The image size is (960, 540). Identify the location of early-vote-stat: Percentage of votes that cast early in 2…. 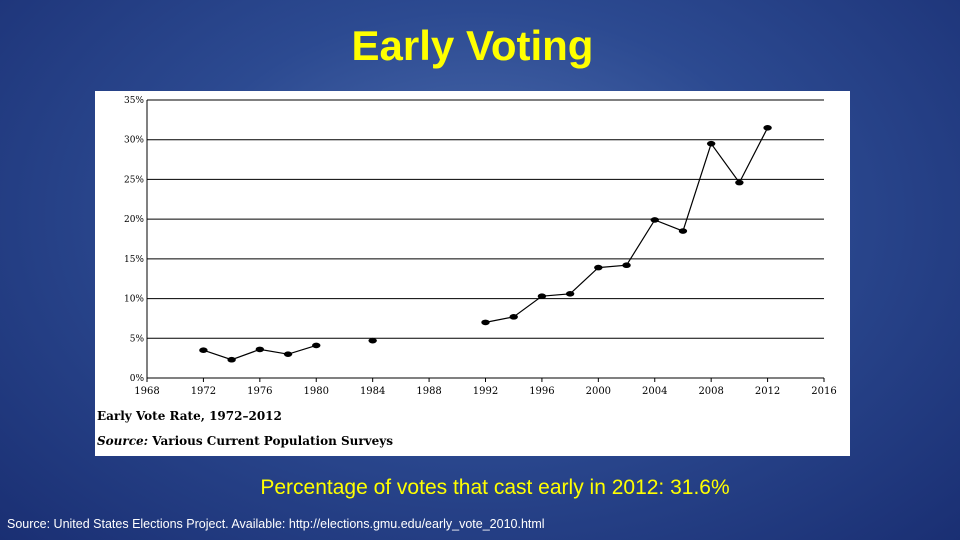
(495, 487).